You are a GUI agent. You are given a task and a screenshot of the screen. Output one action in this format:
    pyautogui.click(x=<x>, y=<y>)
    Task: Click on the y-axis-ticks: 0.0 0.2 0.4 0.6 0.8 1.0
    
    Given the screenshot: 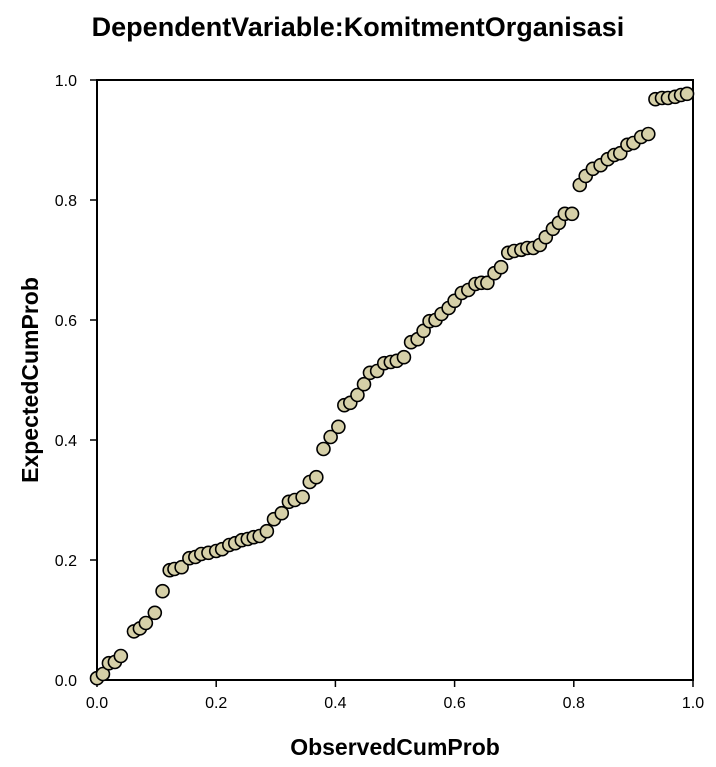 What is the action you would take?
    pyautogui.click(x=76, y=381)
    